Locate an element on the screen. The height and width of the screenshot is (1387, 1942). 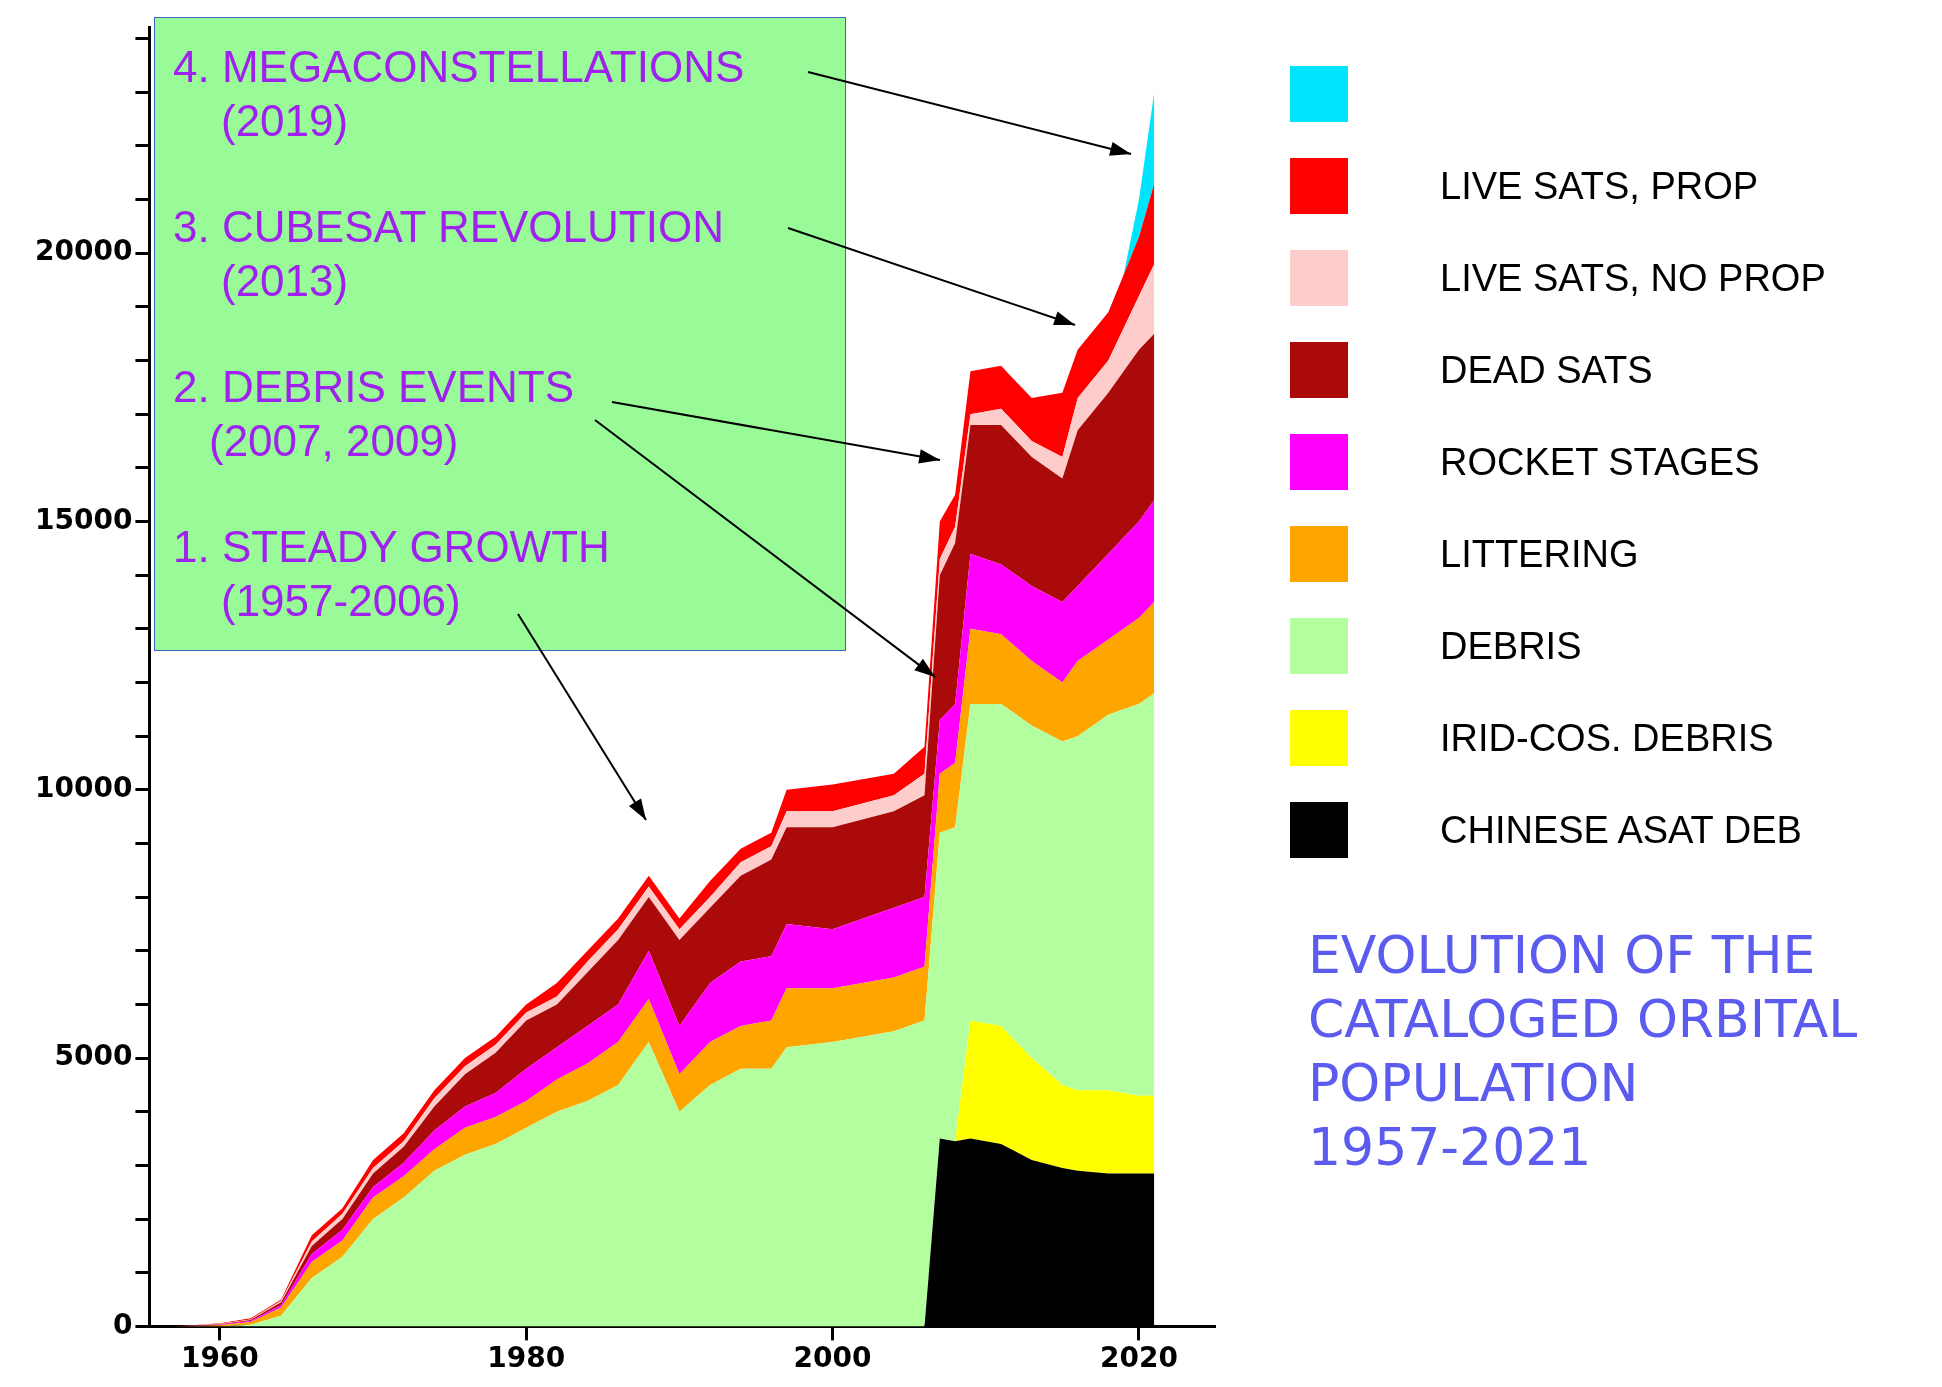
x-tick-label: 2020 is located at coordinates (1138, 1358).